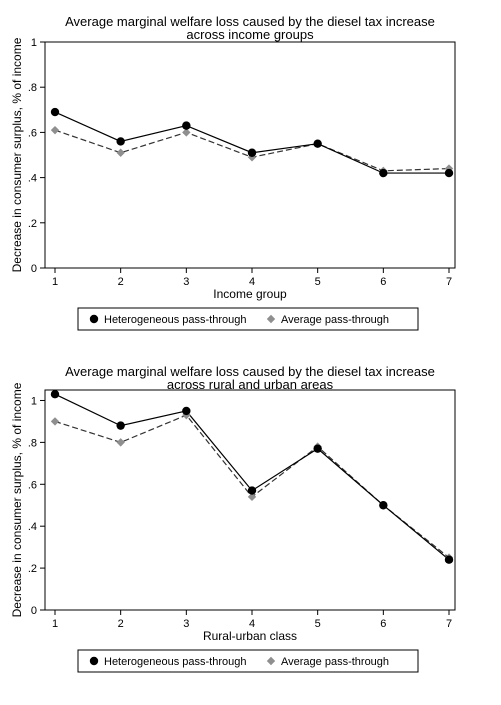  I want to click on chart-subtitle: across income groups, so click(250, 34).